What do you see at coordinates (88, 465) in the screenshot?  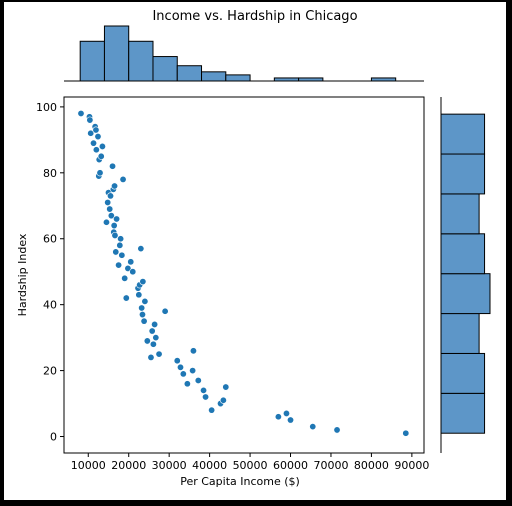 I see `x-tick-label: 10000` at bounding box center [88, 465].